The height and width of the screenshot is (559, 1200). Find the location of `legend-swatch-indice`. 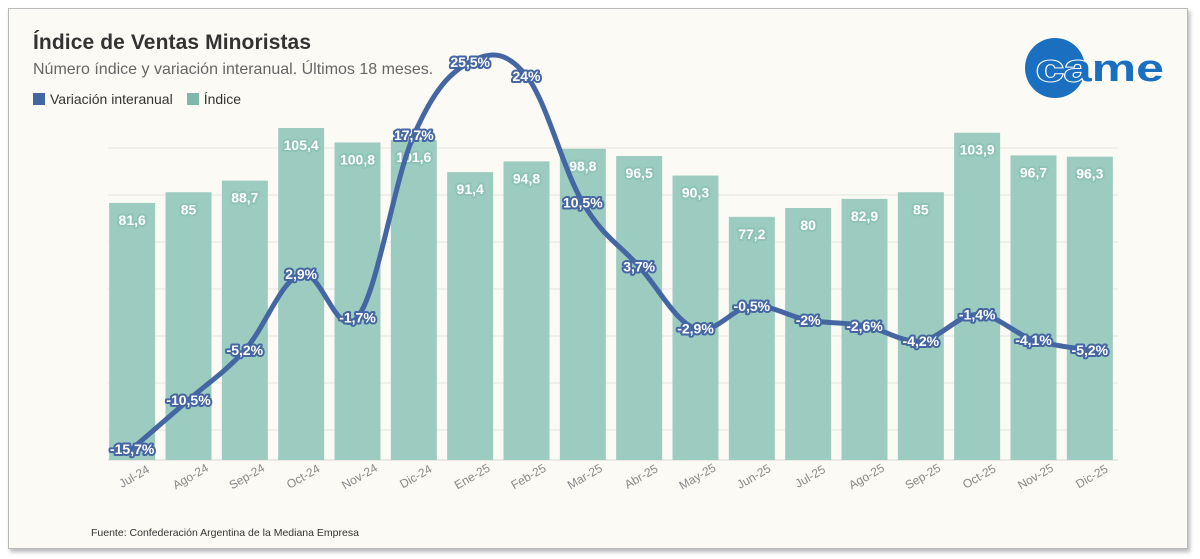

legend-swatch-indice is located at coordinates (192, 99).